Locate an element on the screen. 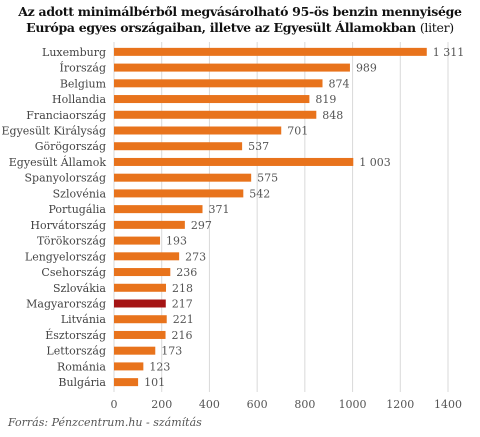 Image resolution: width=480 pixels, height=437 pixels. category-label: Hollandia is located at coordinates (79, 99).